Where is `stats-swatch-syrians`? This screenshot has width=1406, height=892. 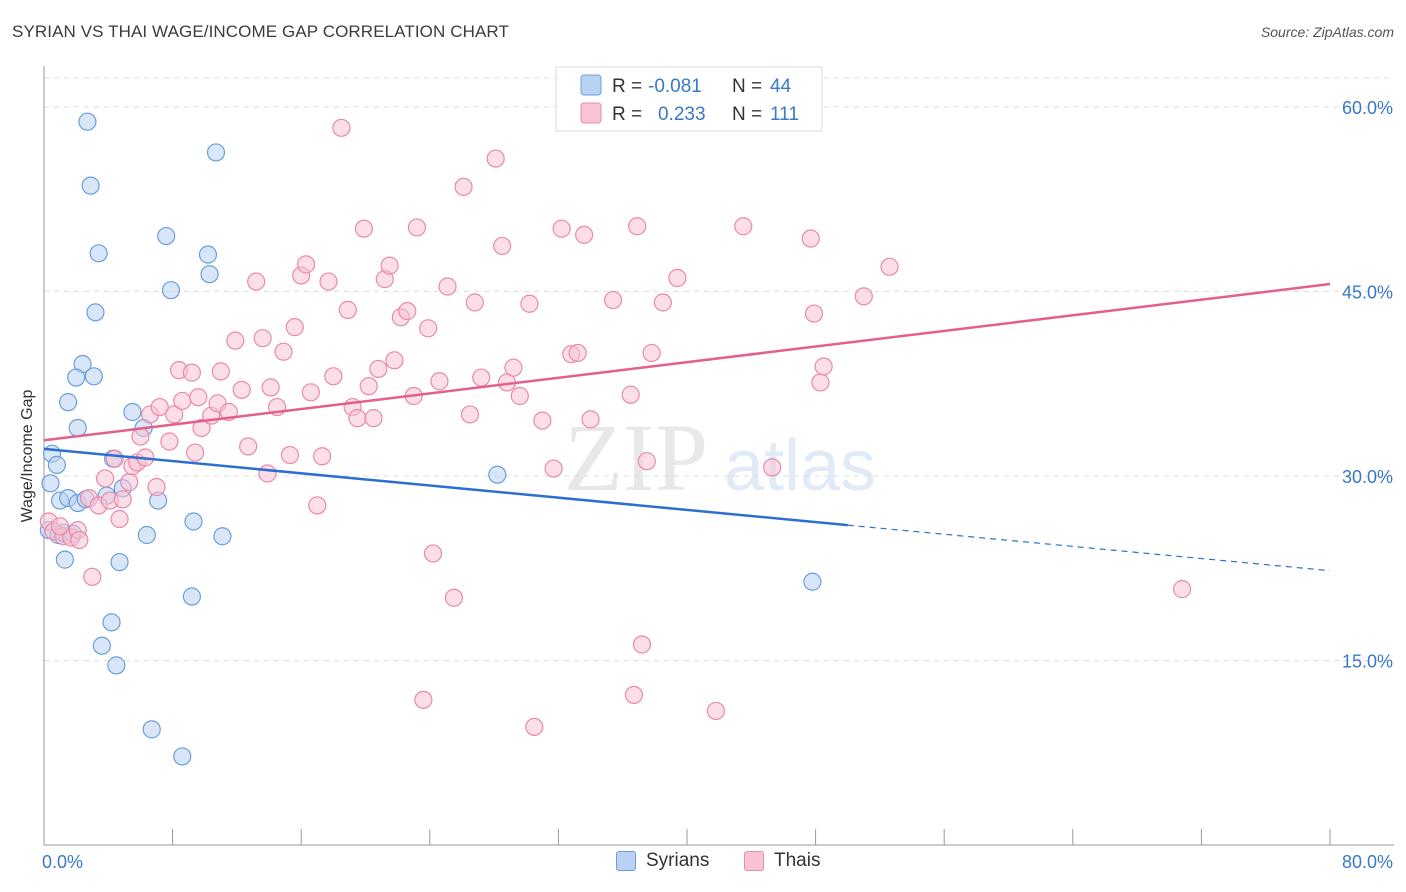
stats-swatch-syrians is located at coordinates (591, 85).